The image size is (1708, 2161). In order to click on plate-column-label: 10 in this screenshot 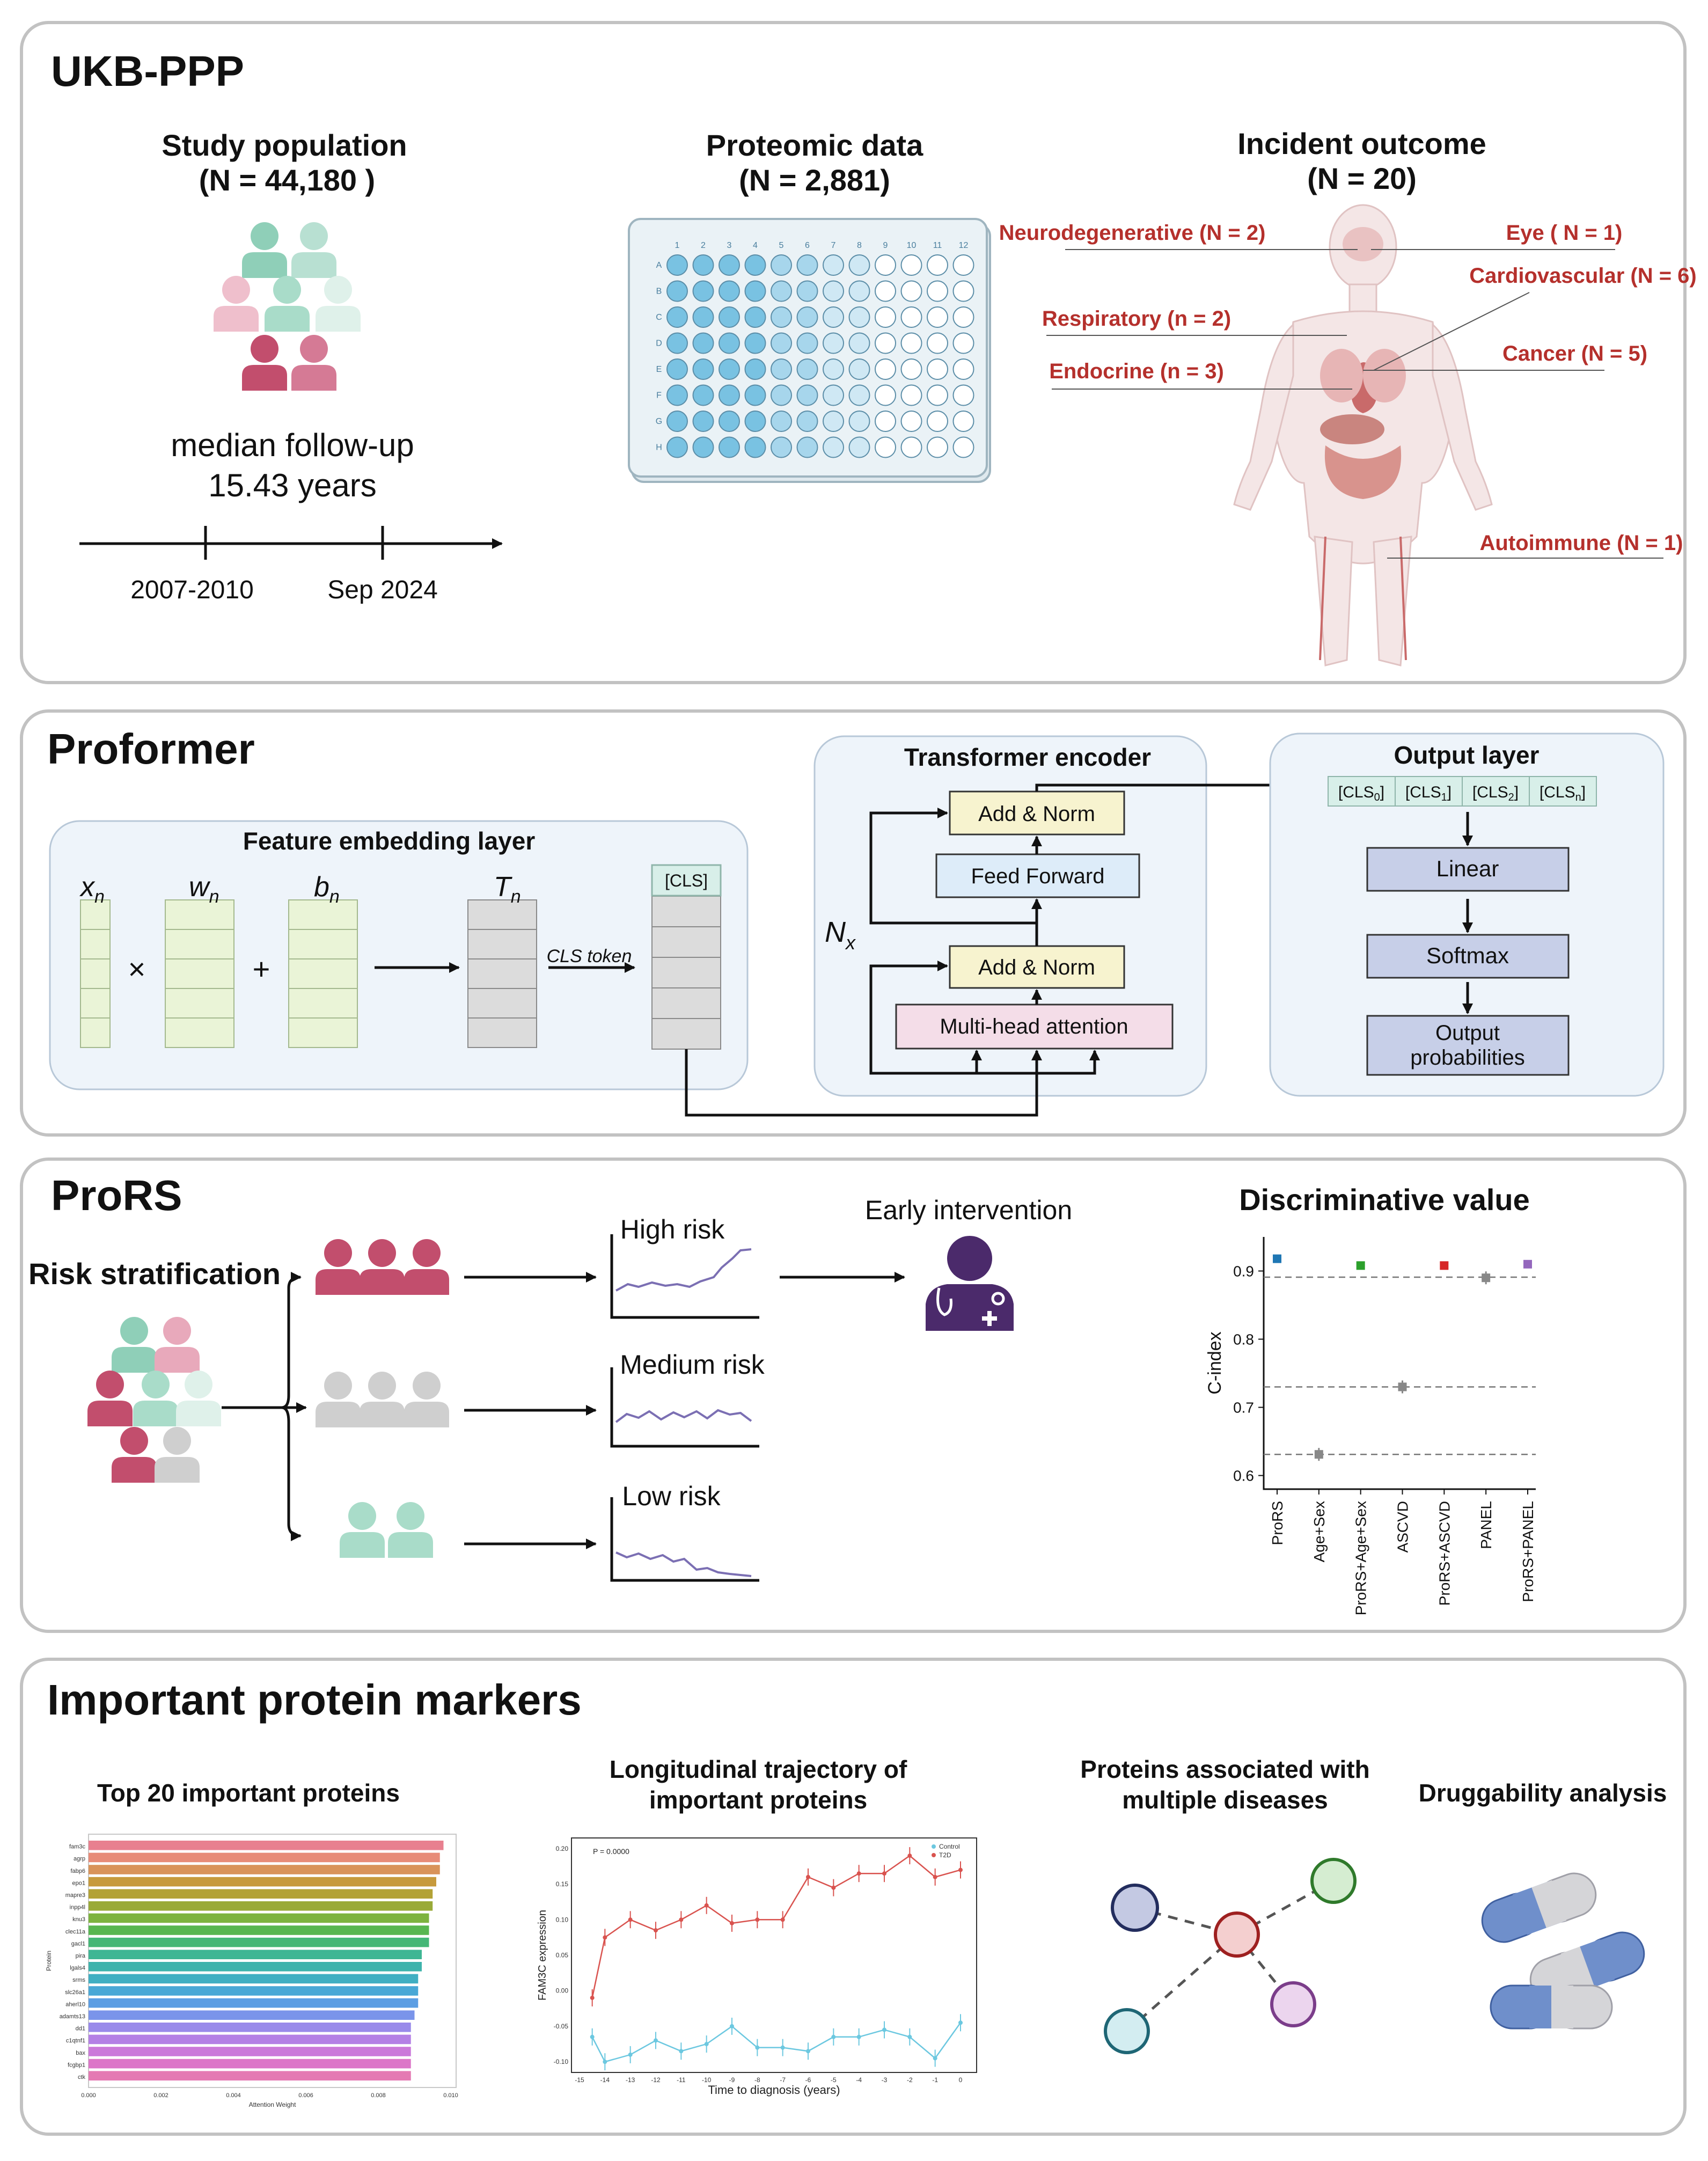, I will do `click(912, 245)`.